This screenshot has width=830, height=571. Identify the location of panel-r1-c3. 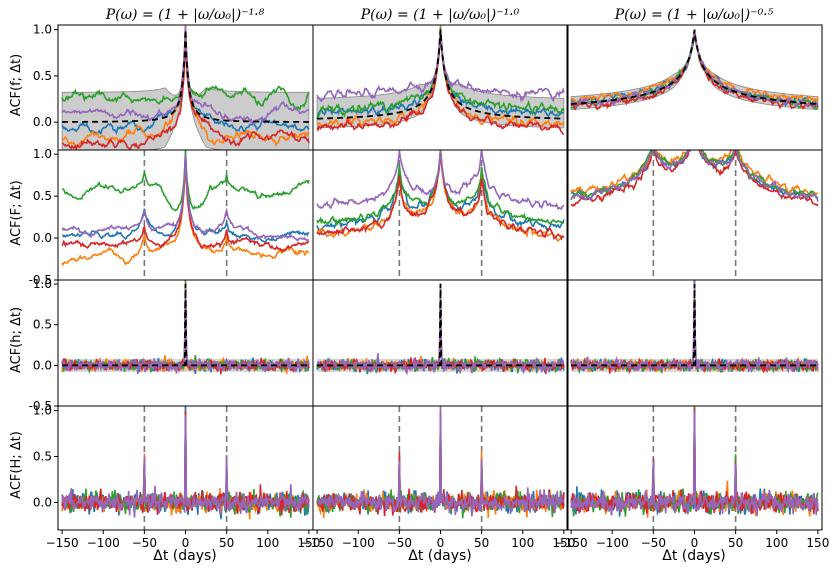
(694, 87).